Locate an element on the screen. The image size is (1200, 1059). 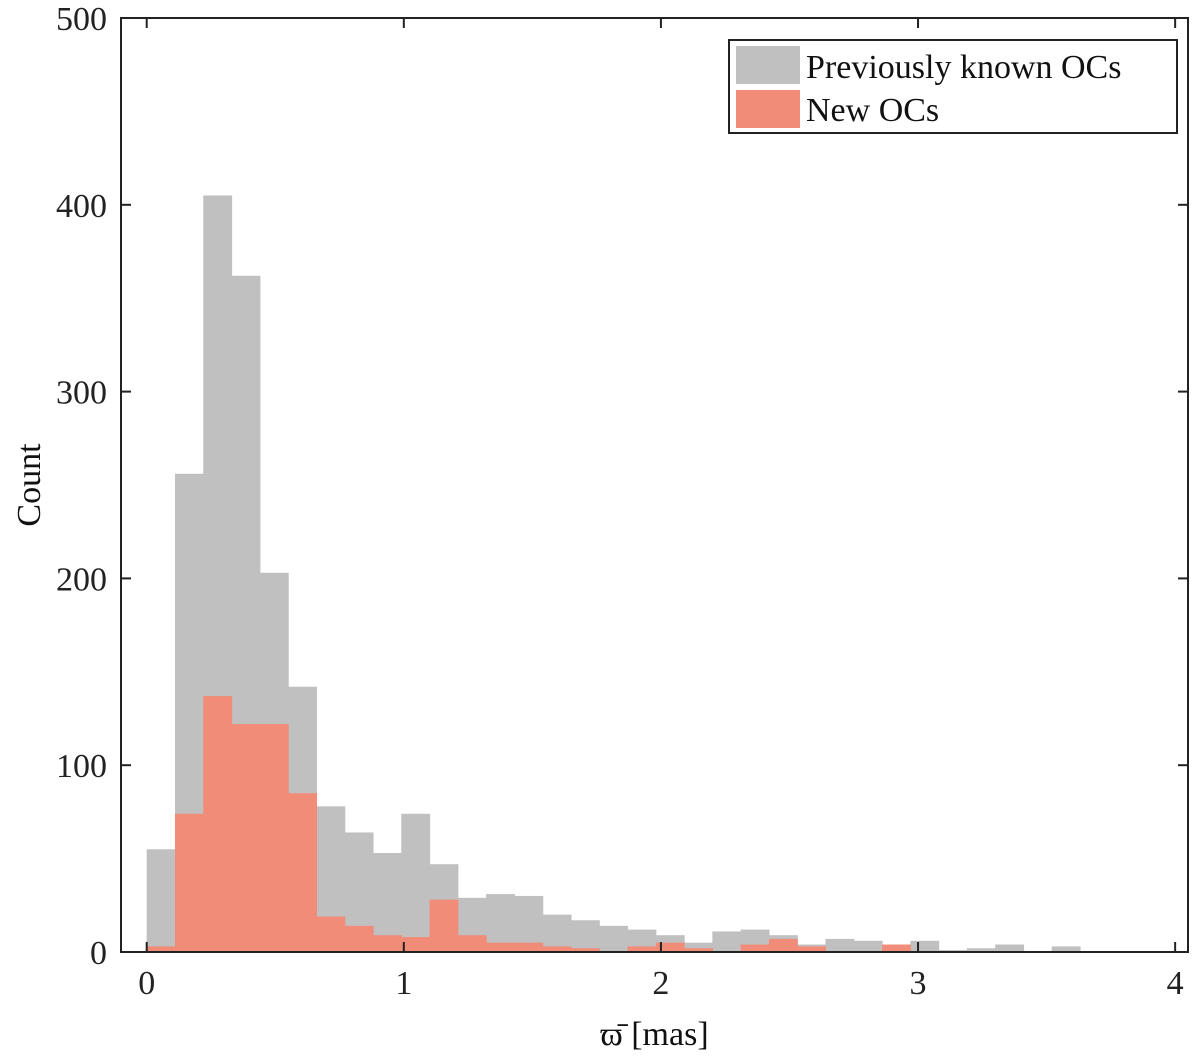
y-tick-label: 100 is located at coordinates (81, 766).